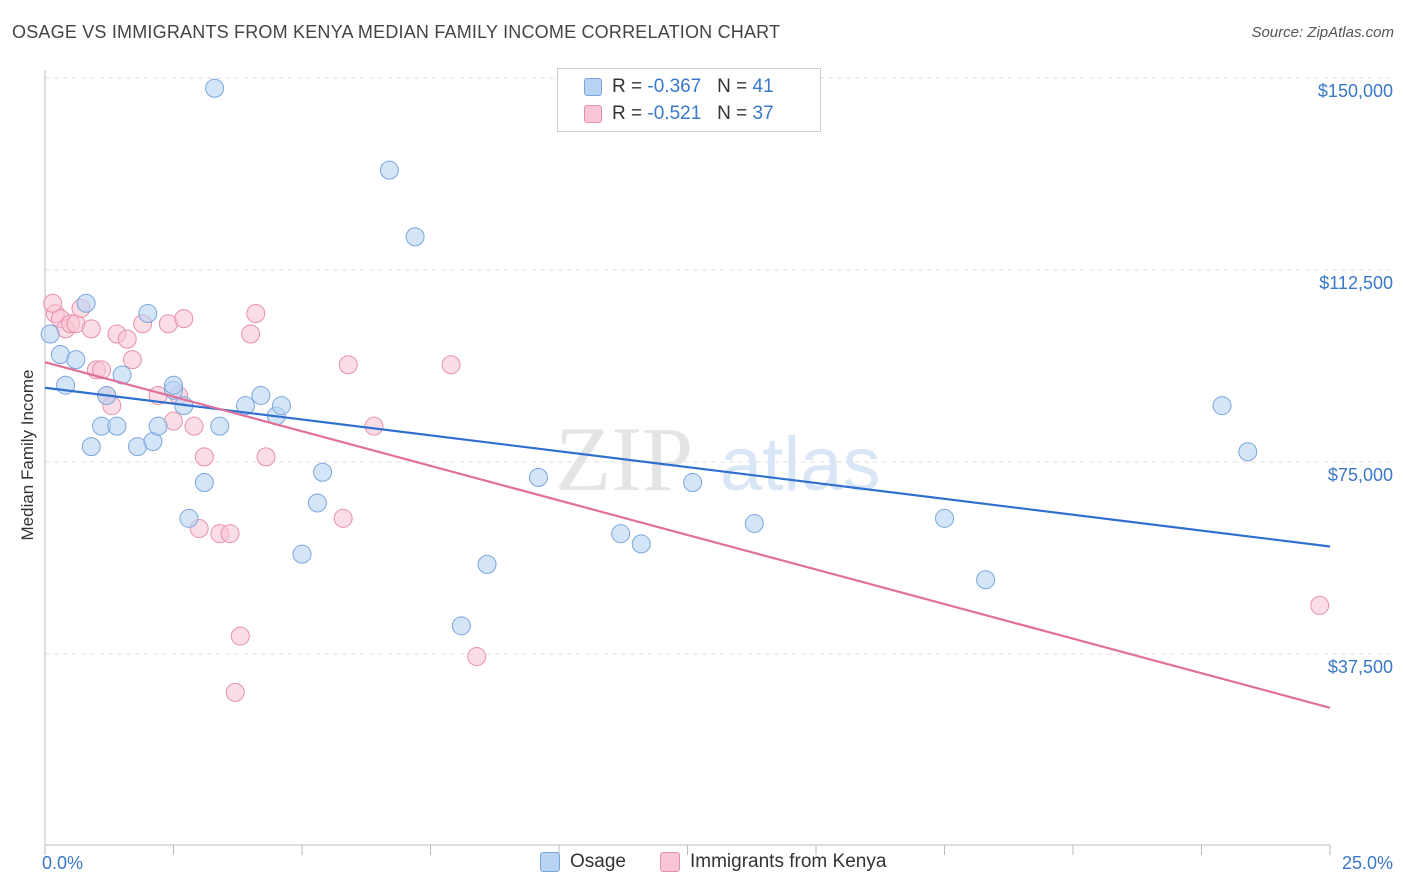  Describe the element at coordinates (763, 113) in the screenshot. I see `legend-n-value: 37` at that location.